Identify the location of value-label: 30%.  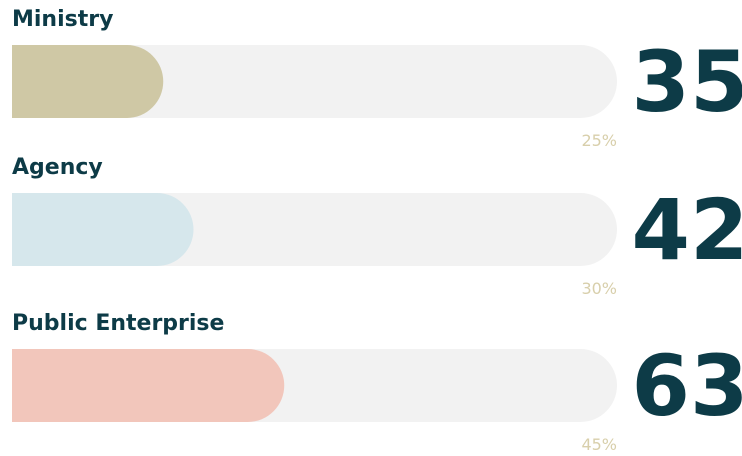
(599, 288).